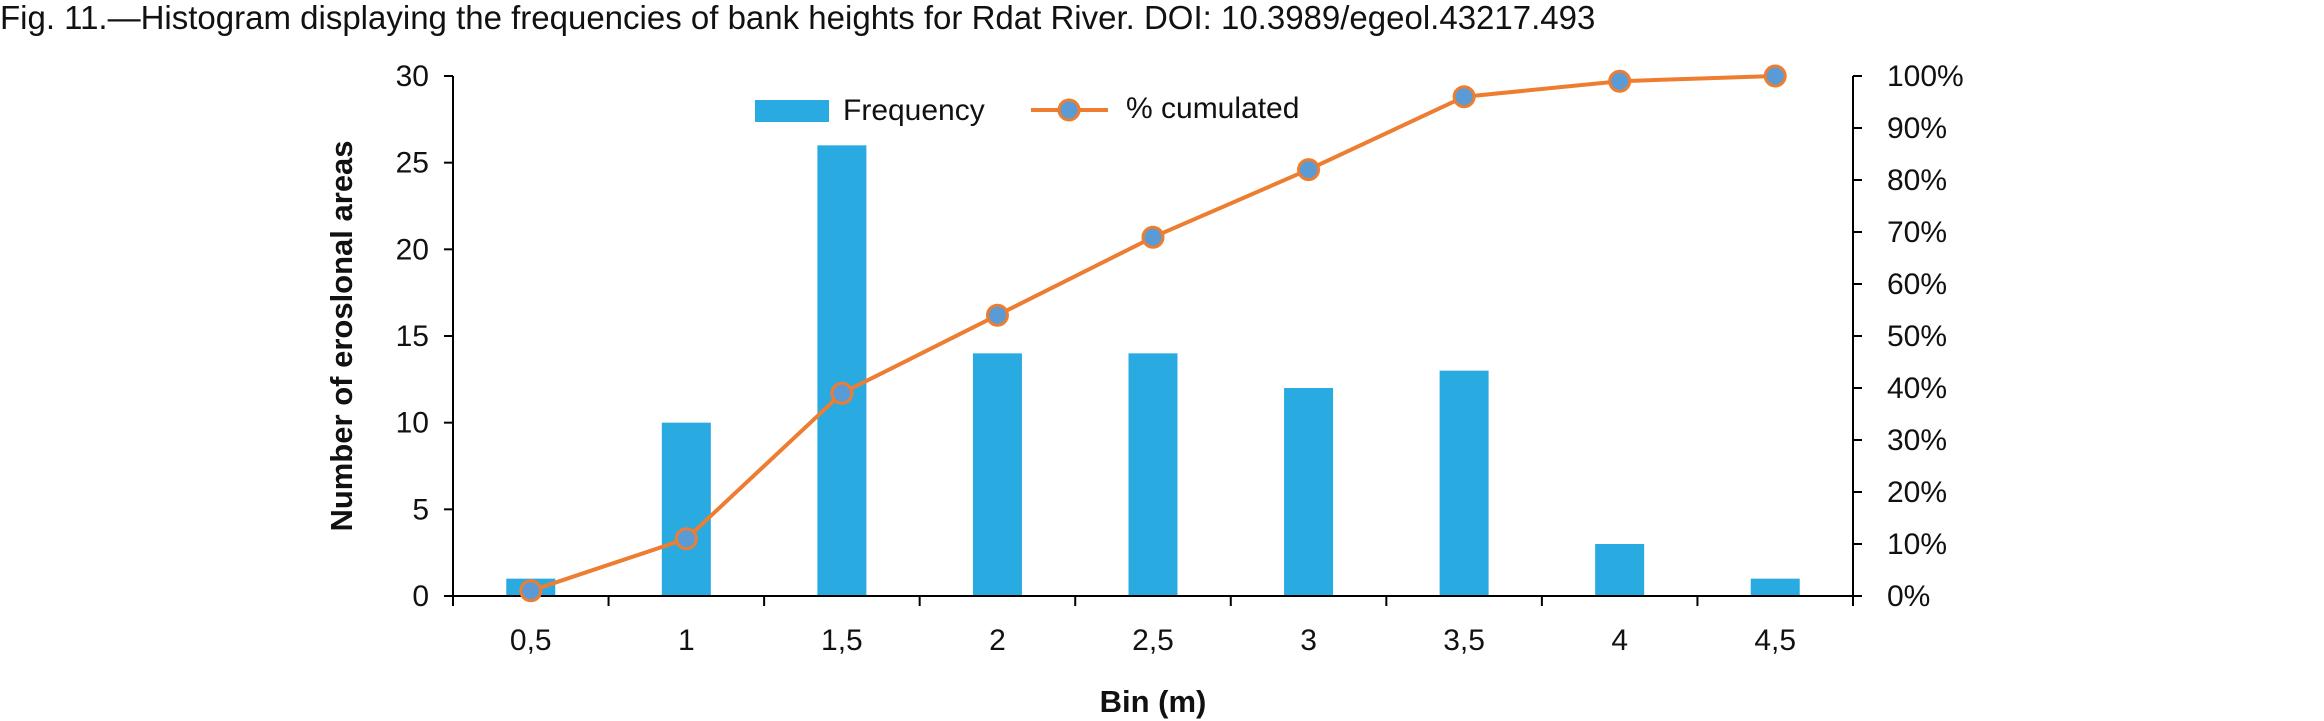 Image resolution: width=2324 pixels, height=721 pixels. What do you see at coordinates (1917, 336) in the screenshot?
I see `y2-tick-label: 50%` at bounding box center [1917, 336].